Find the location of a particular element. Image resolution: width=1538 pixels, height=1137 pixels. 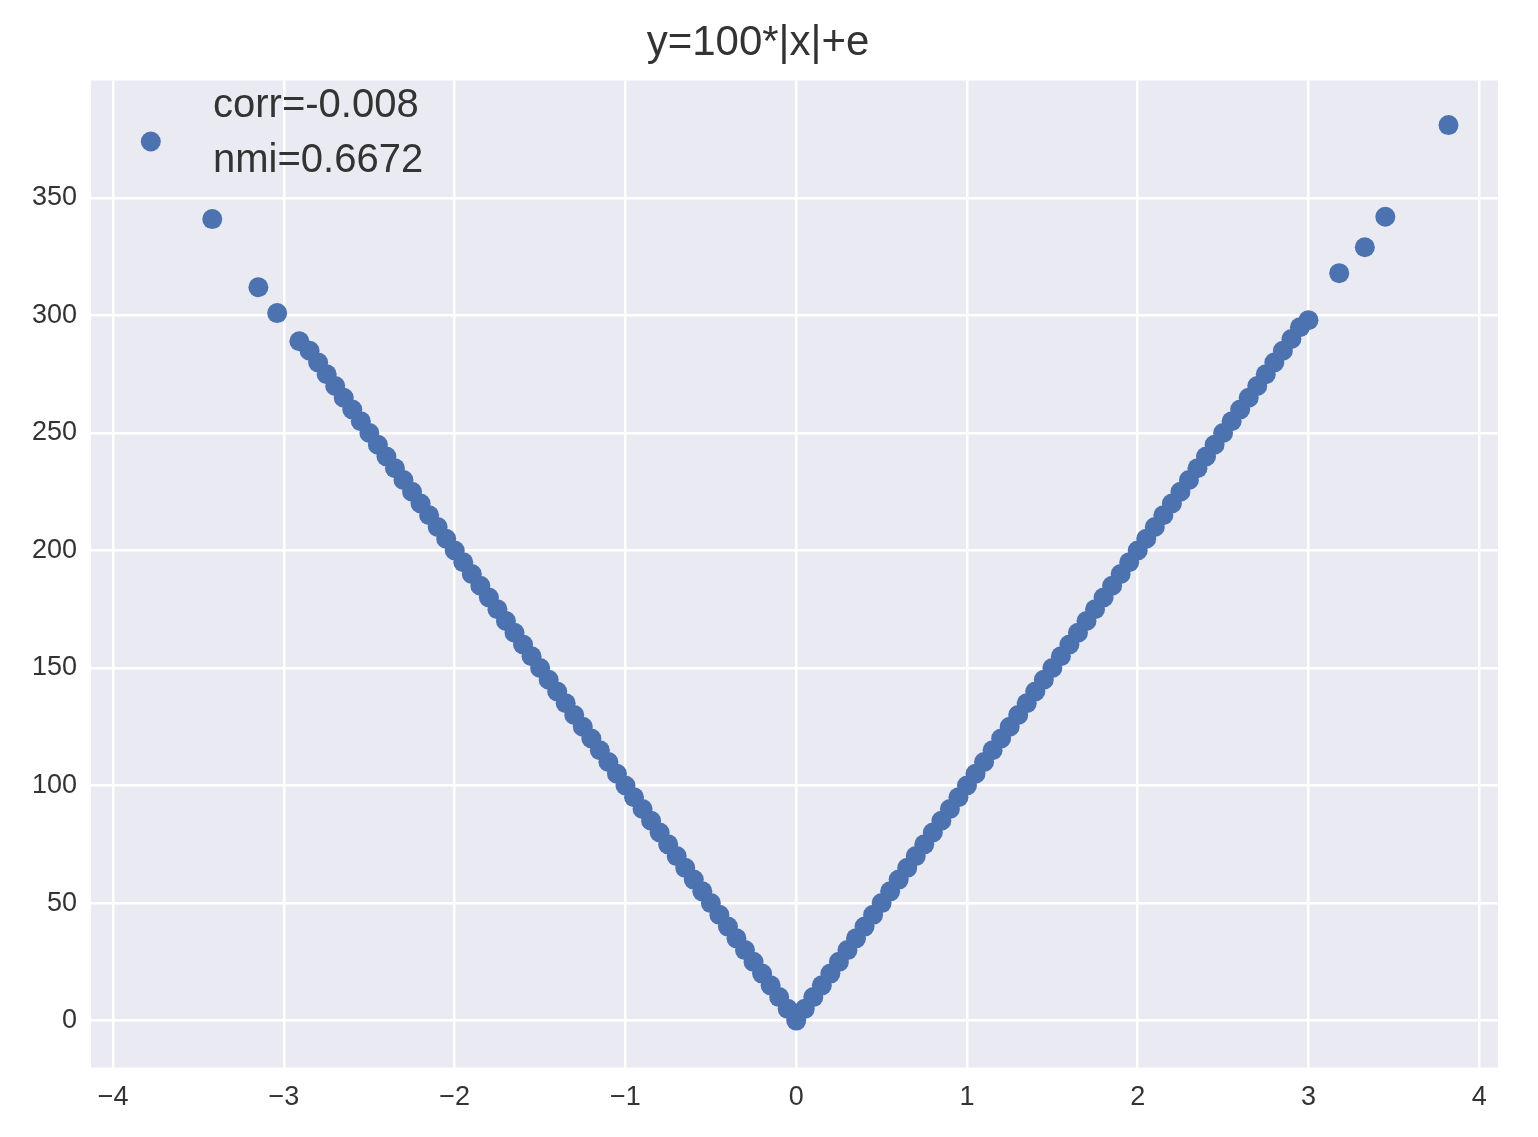

x-tick-label: 3 is located at coordinates (1308, 1096).